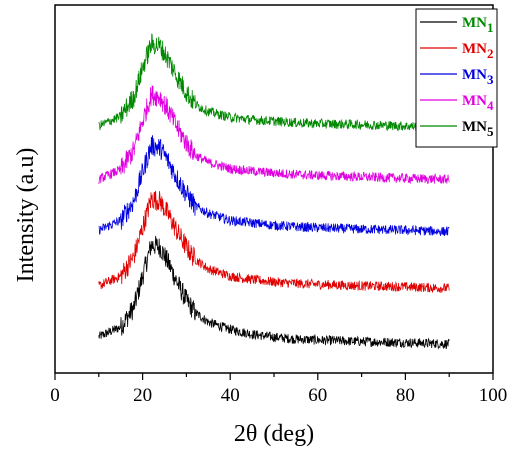 The height and width of the screenshot is (453, 526). I want to click on x-tick-label: 20, so click(142, 395).